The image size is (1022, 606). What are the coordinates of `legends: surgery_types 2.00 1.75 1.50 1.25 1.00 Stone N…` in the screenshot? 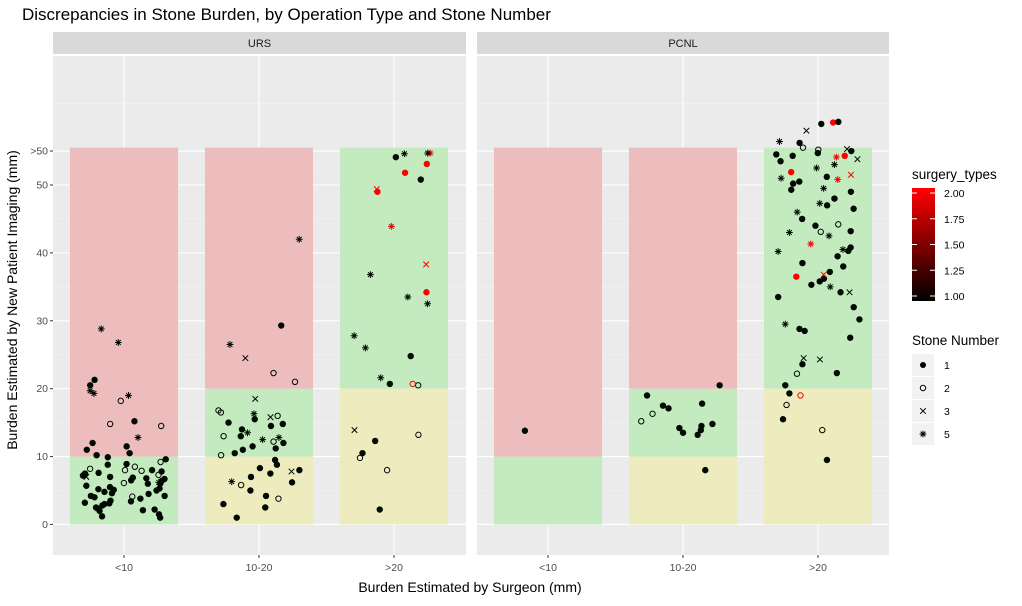 It's located at (956, 306).